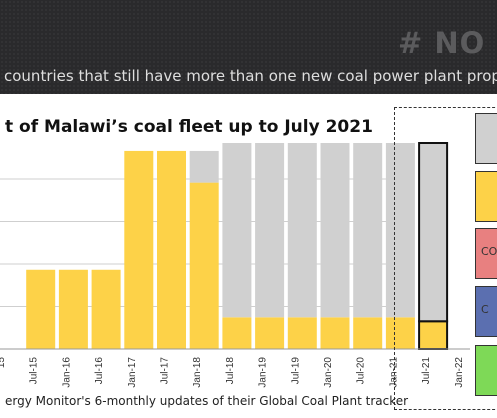 The height and width of the screenshot is (418, 497). What do you see at coordinates (433, 232) in the screenshot?
I see `bar-Jul-21-s1` at bounding box center [433, 232].